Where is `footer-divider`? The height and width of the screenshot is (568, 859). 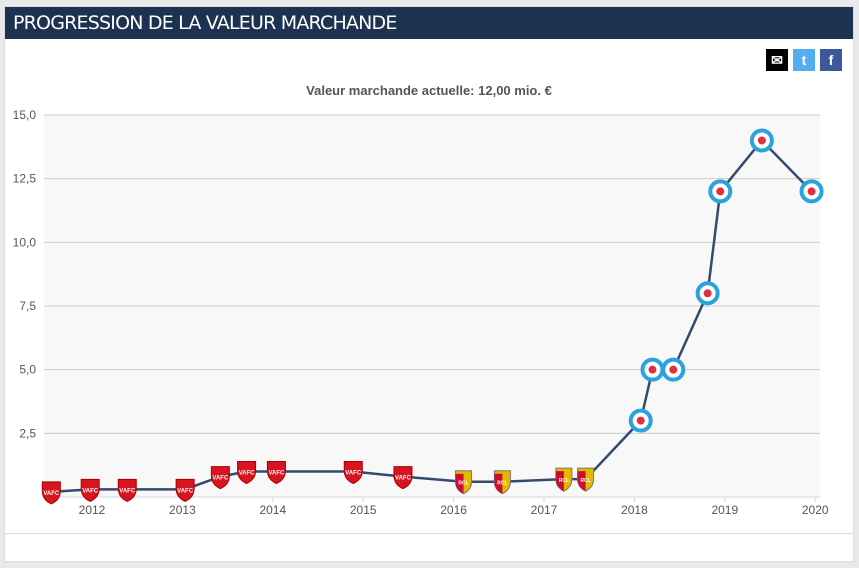 footer-divider is located at coordinates (429, 533).